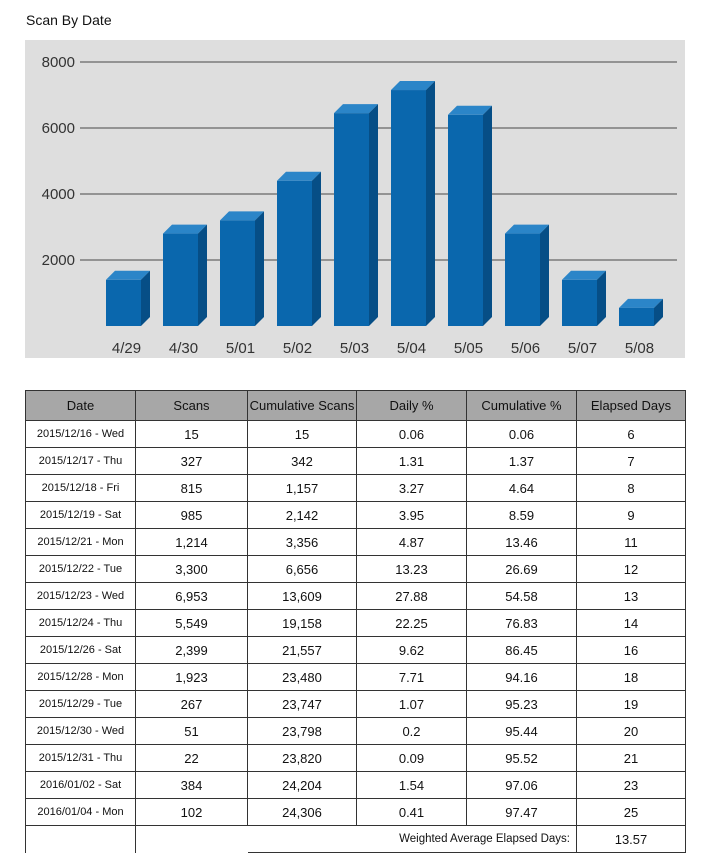 This screenshot has height=858, width=709. What do you see at coordinates (191, 785) in the screenshot?
I see `cell-scans: 384` at bounding box center [191, 785].